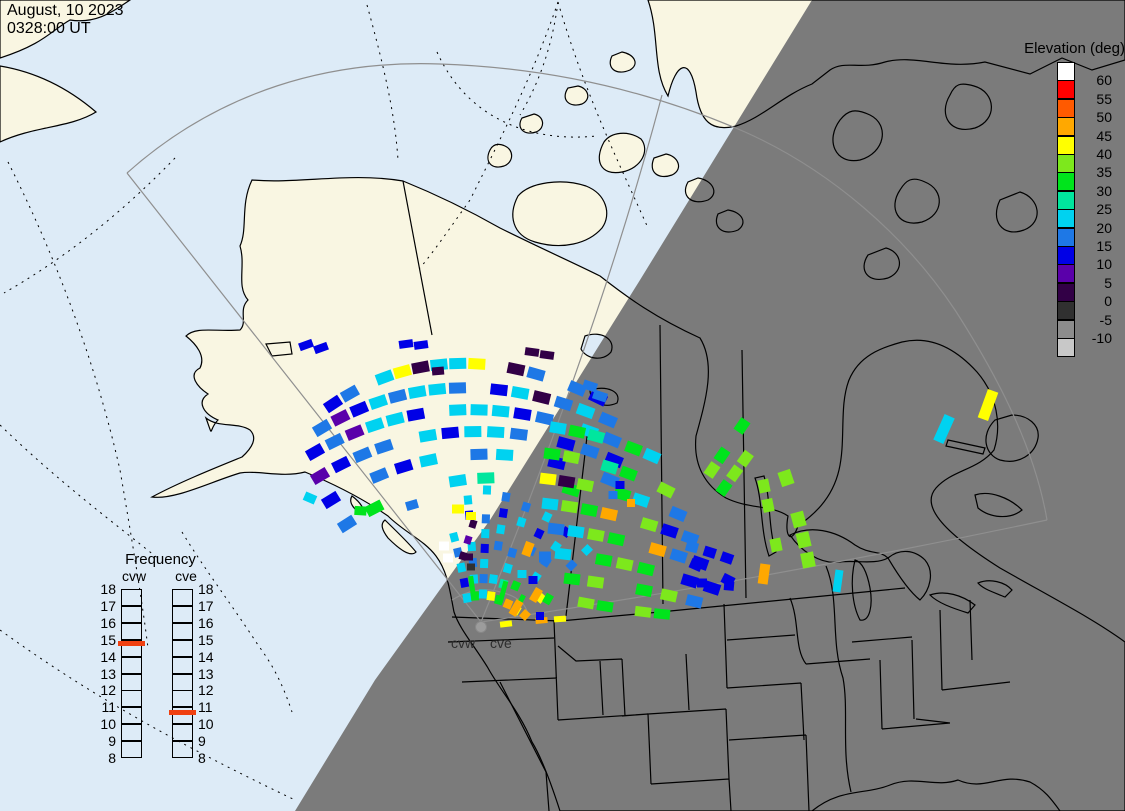 The image size is (1125, 811). I want to click on elevation-tick-label: 40, so click(1104, 154).